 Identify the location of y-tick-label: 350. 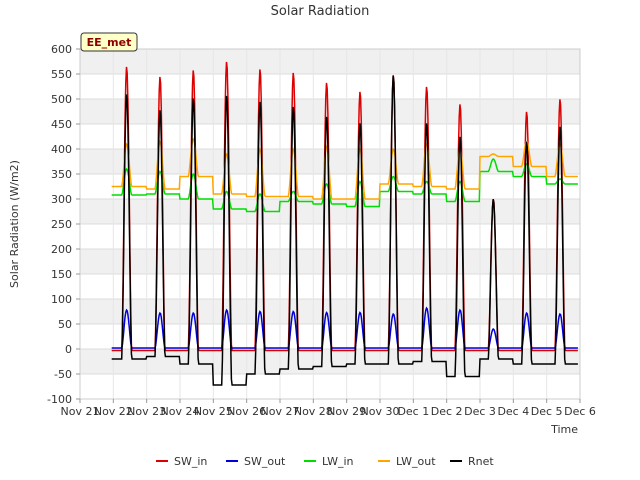
(61, 174).